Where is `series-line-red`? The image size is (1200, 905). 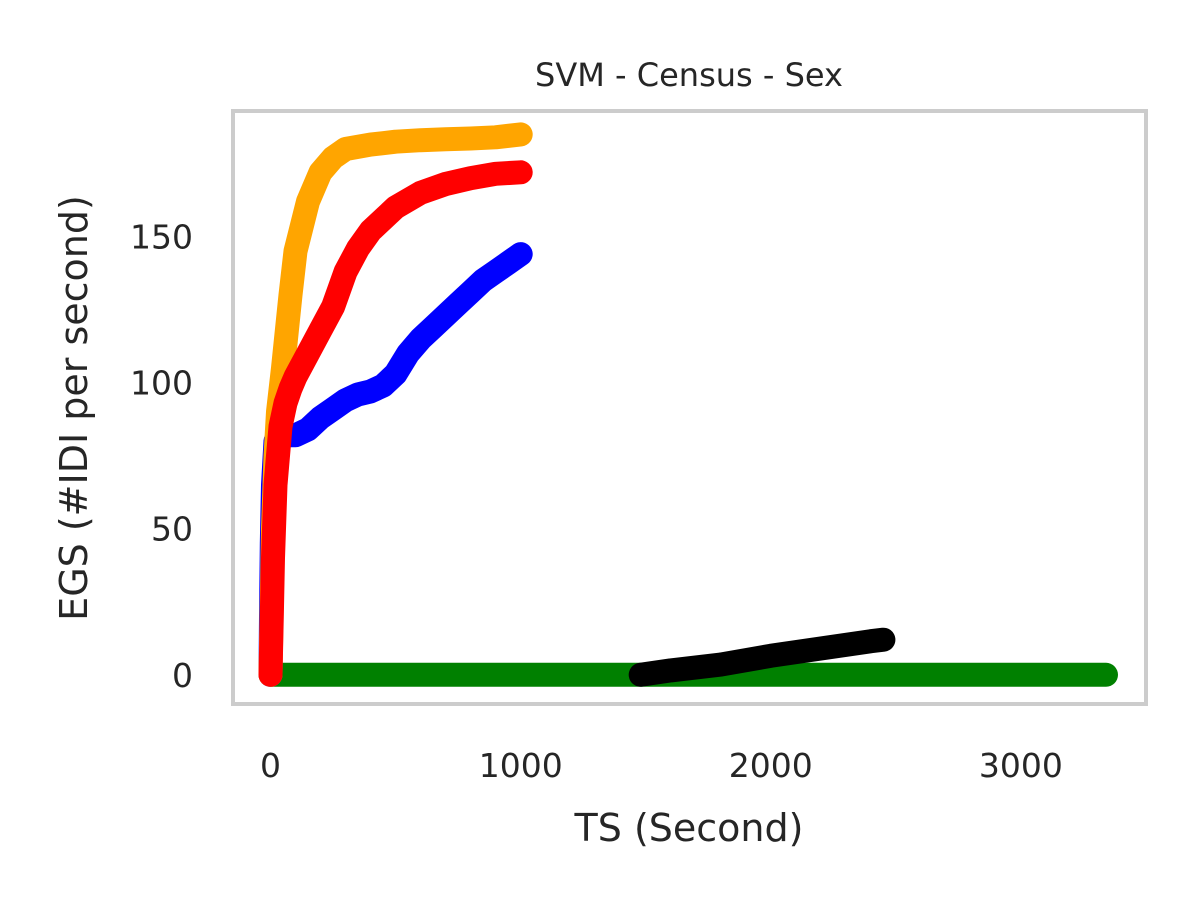 series-line-red is located at coordinates (395, 423).